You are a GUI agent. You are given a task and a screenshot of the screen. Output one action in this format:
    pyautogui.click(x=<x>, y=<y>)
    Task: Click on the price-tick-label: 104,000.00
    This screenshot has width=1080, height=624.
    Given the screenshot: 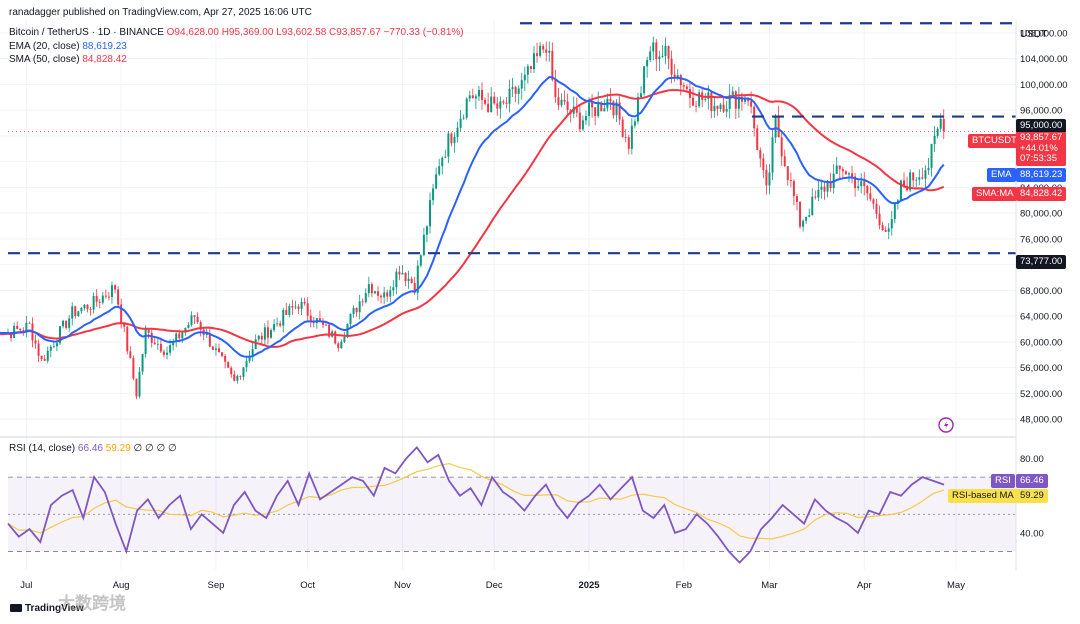 What is the action you would take?
    pyautogui.click(x=1044, y=59)
    